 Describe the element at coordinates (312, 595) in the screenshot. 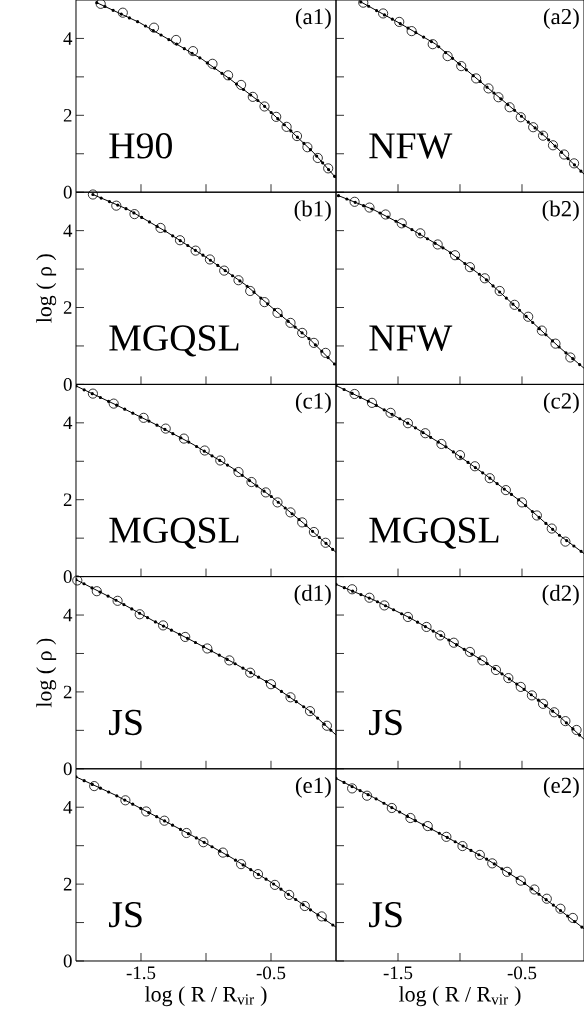

I see `annotation: (d1)` at that location.